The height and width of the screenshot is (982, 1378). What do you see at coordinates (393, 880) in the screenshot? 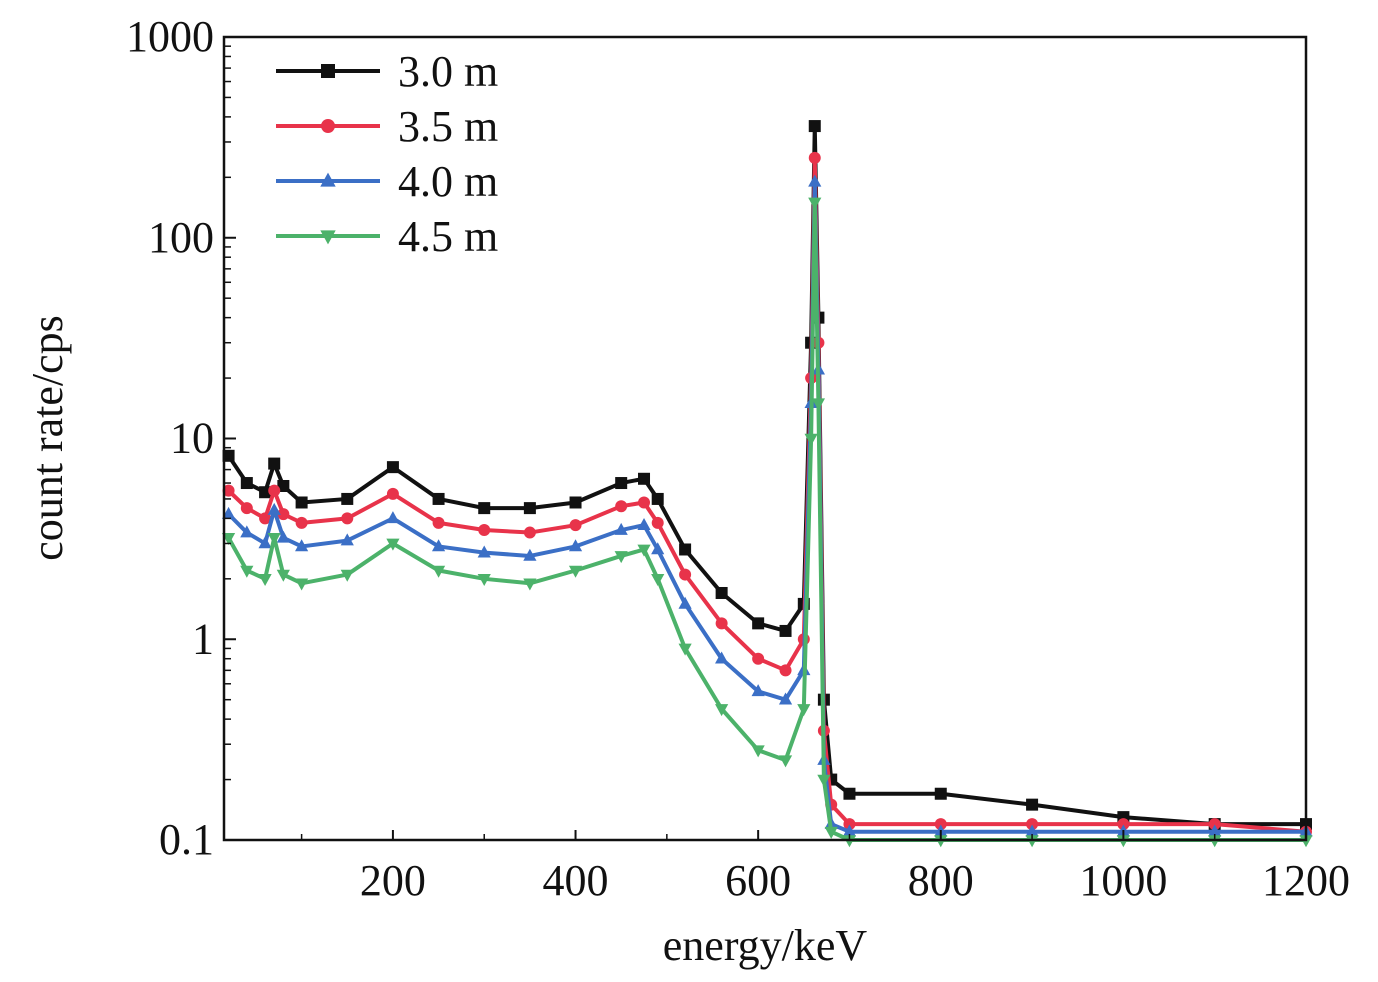
I see `x-tick-label: 200` at bounding box center [393, 880].